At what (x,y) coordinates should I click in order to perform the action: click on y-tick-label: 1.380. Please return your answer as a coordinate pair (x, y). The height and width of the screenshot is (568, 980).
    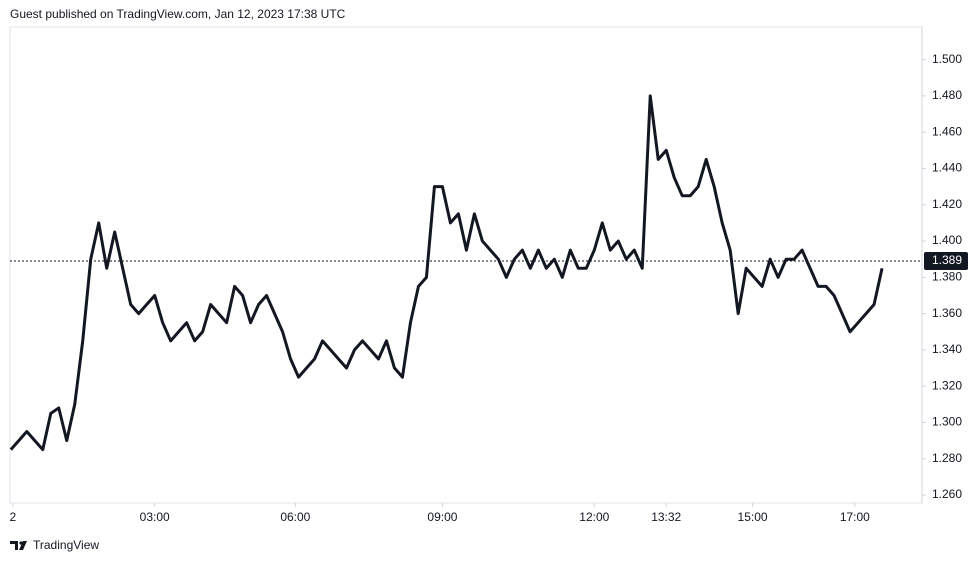
    Looking at the image, I should click on (947, 277).